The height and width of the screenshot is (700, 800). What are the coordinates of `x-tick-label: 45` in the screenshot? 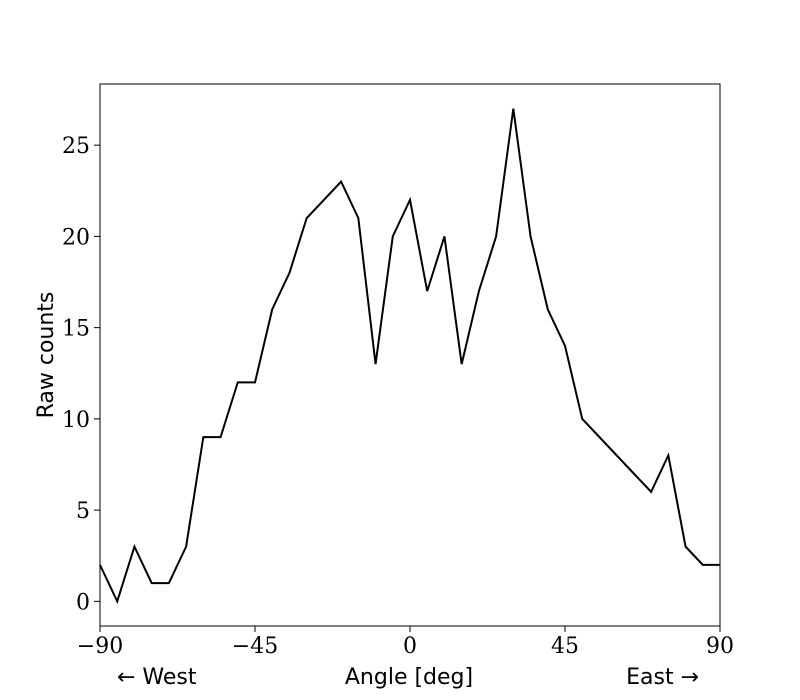 It's located at (565, 646).